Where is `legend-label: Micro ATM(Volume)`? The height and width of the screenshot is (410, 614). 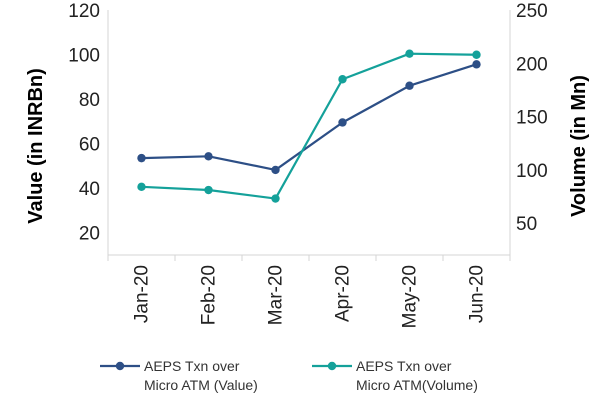 legend-label: Micro ATM(Volume) is located at coordinates (417, 385).